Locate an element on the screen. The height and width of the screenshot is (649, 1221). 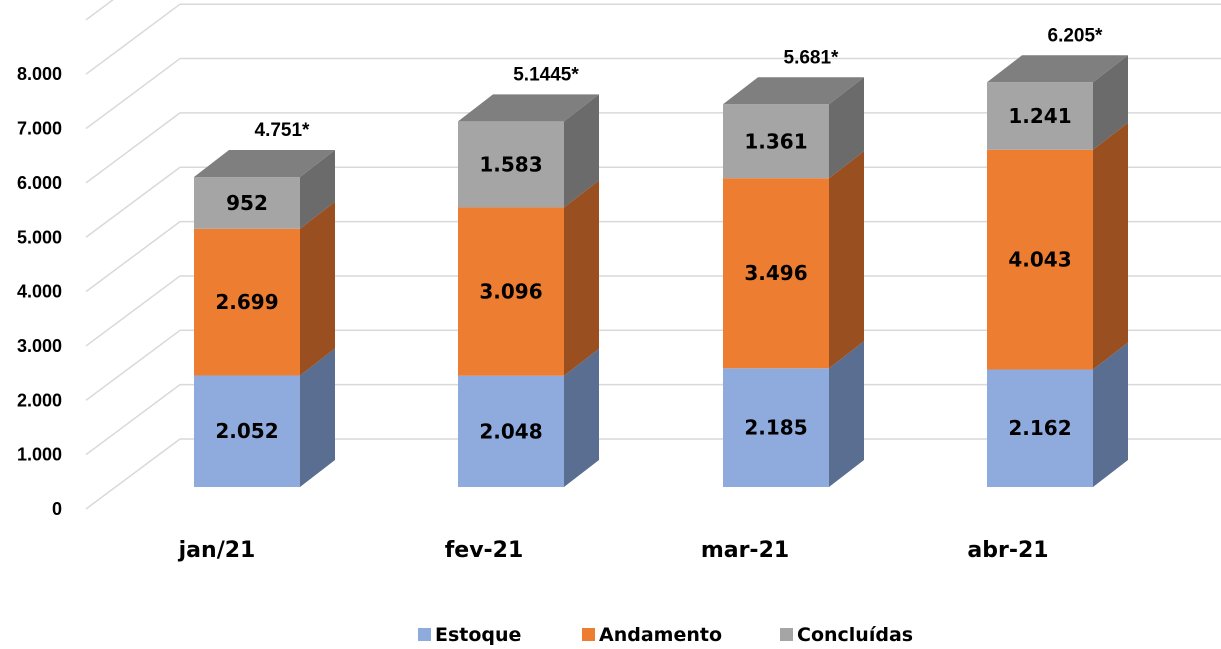
data-label: 1.241 is located at coordinates (1039, 116).